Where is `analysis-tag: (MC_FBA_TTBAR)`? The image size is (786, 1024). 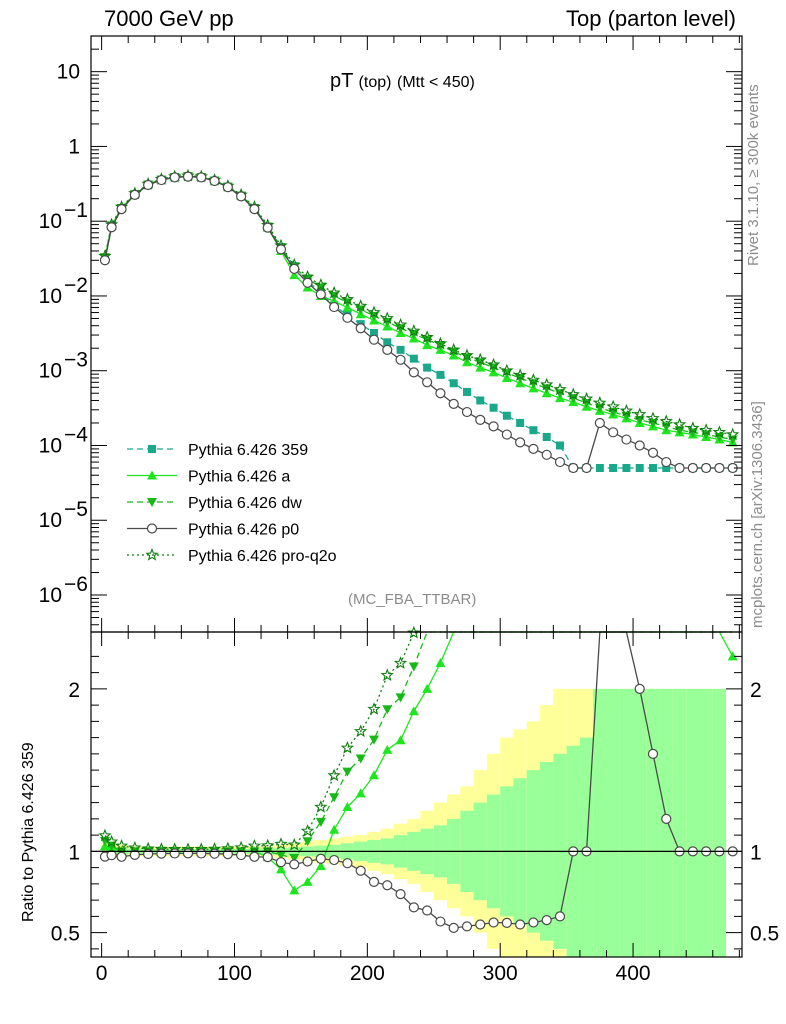
analysis-tag: (MC_FBA_TTBAR) is located at coordinates (412, 599).